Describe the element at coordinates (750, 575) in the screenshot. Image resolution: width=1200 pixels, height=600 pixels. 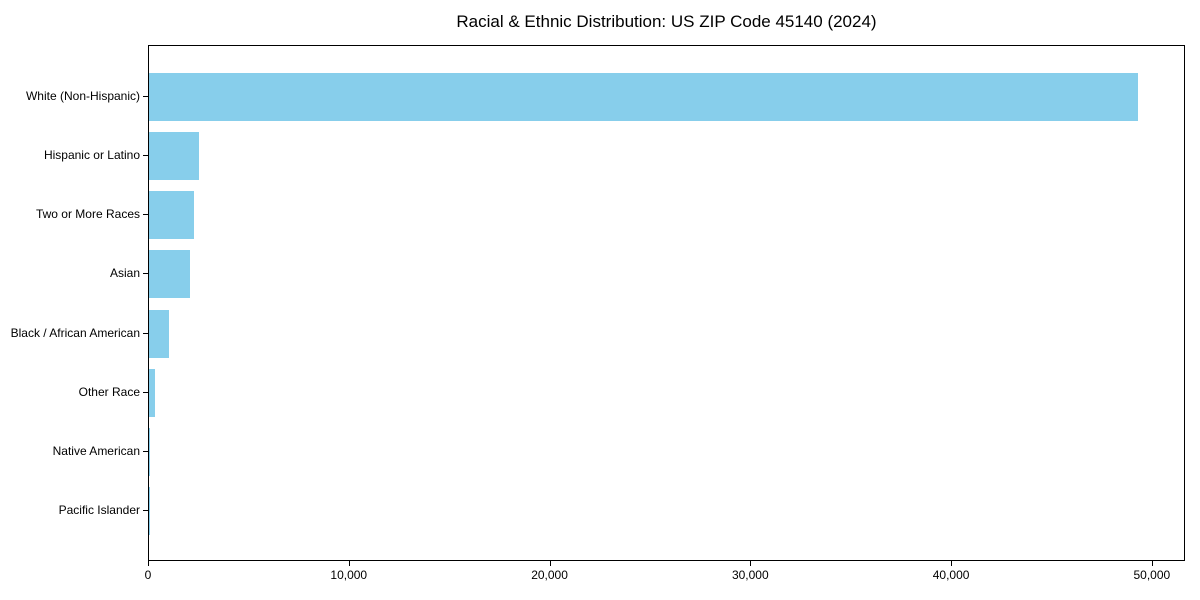
I see `x-tick-label: 30,000` at that location.